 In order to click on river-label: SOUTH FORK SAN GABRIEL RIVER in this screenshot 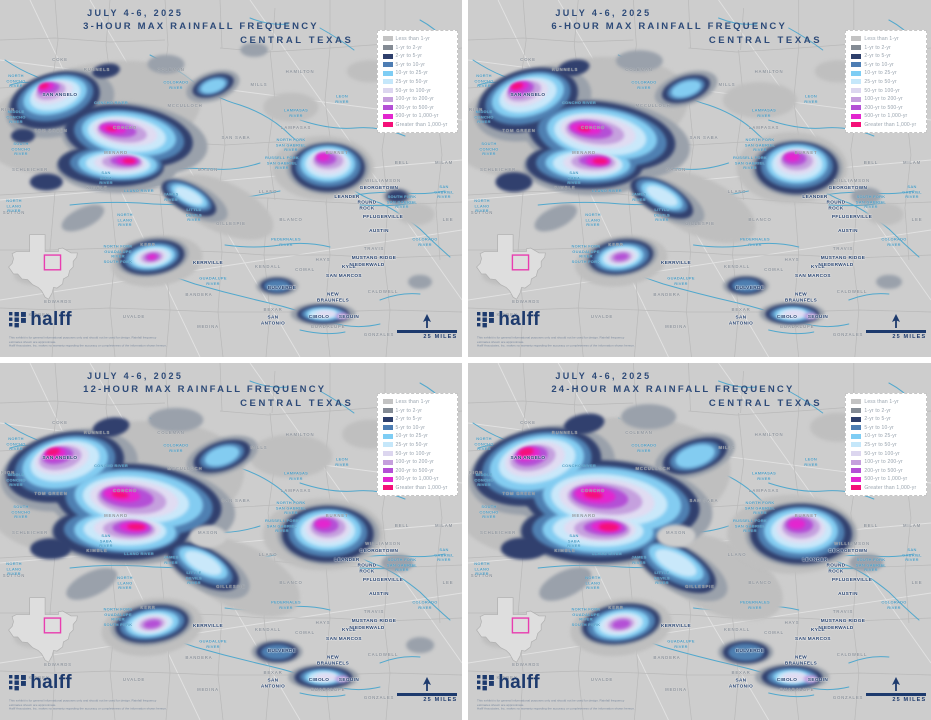, I will do `click(402, 566)`.